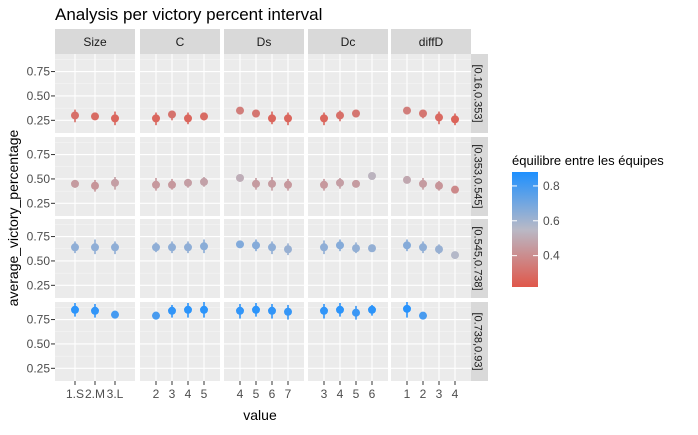  Describe the element at coordinates (256, 394) in the screenshot. I see `x-tick-label: 5` at that location.